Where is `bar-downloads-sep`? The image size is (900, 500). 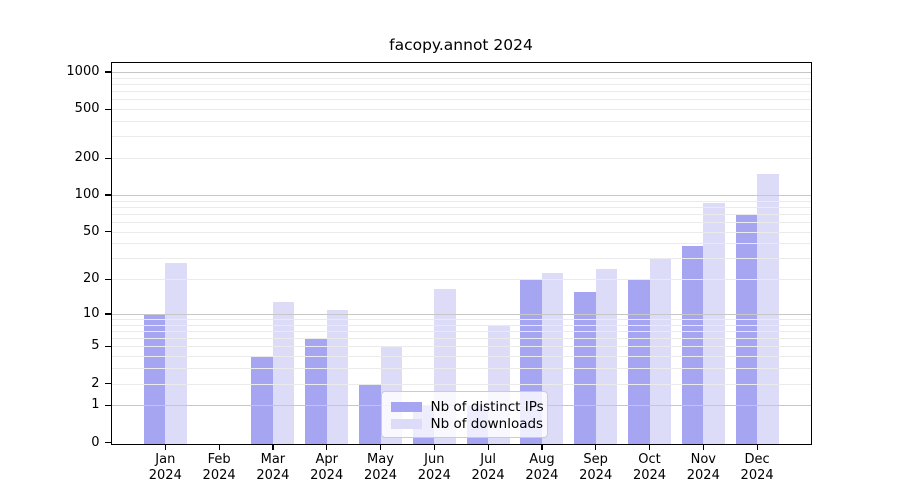 bar-downloads-sep is located at coordinates (606, 356).